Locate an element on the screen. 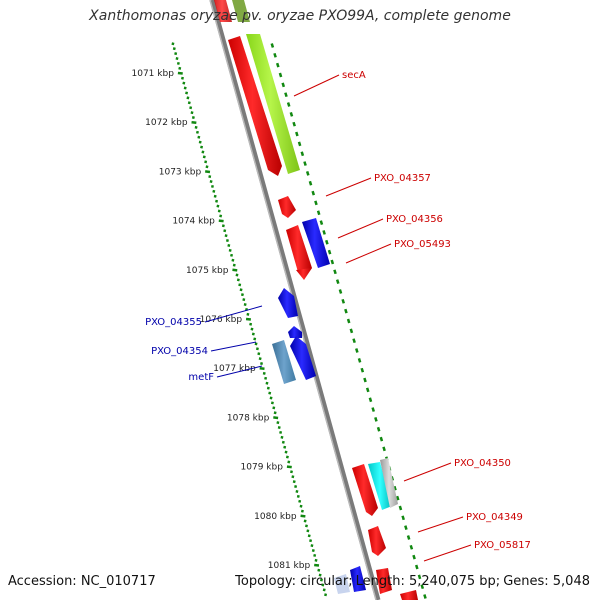 The height and width of the screenshot is (600, 600). gene-label: PXO_04355 is located at coordinates (173, 322).